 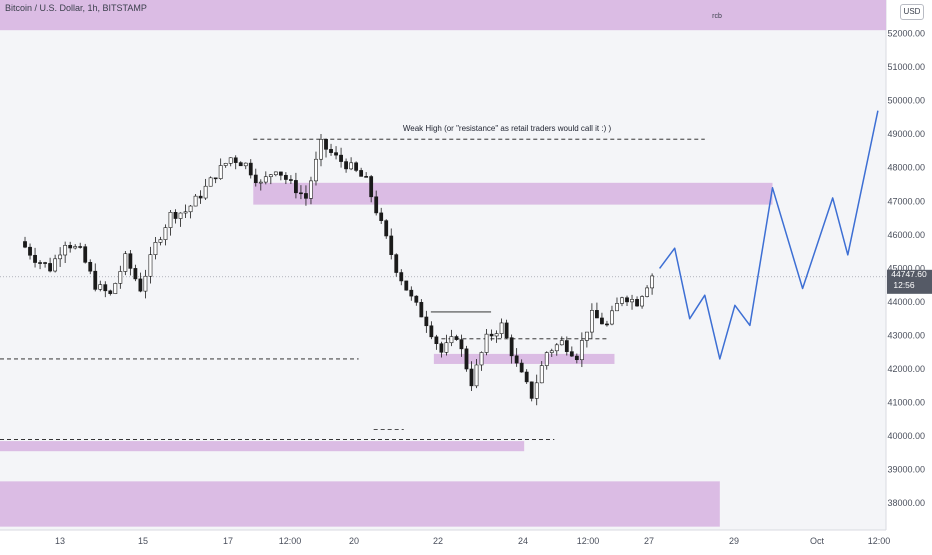 I want to click on time-tick-label: 15, so click(x=143, y=541).